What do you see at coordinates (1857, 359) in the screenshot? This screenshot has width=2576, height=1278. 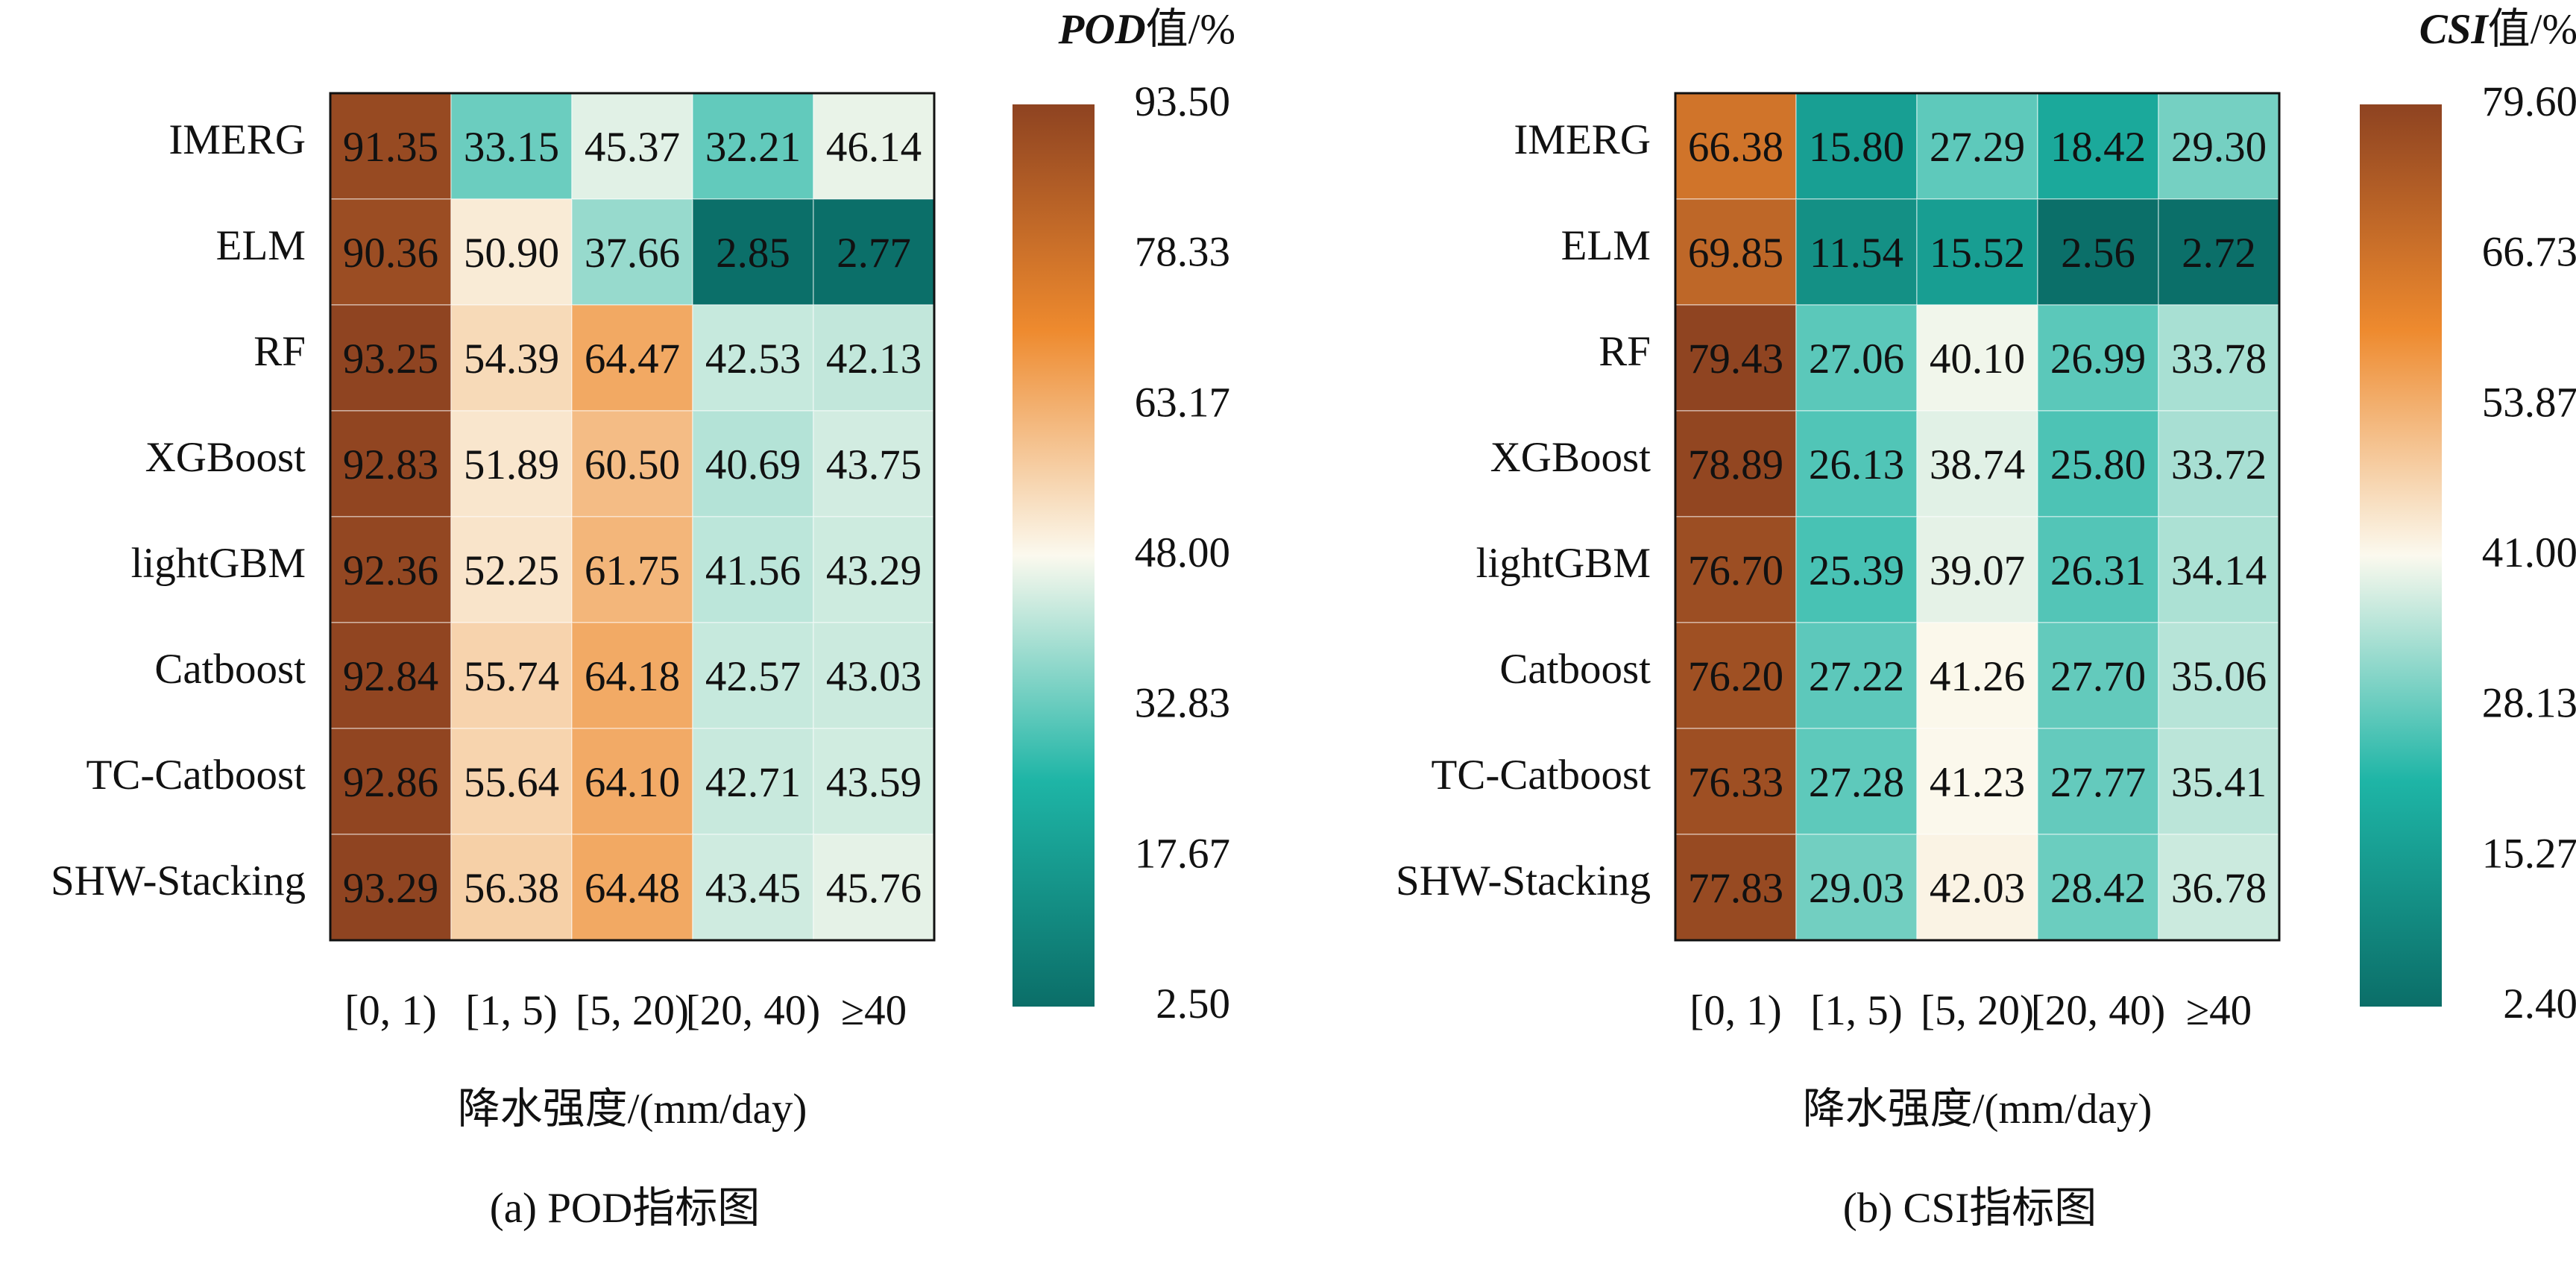 I see `cell-value-label: 27.06` at bounding box center [1857, 359].